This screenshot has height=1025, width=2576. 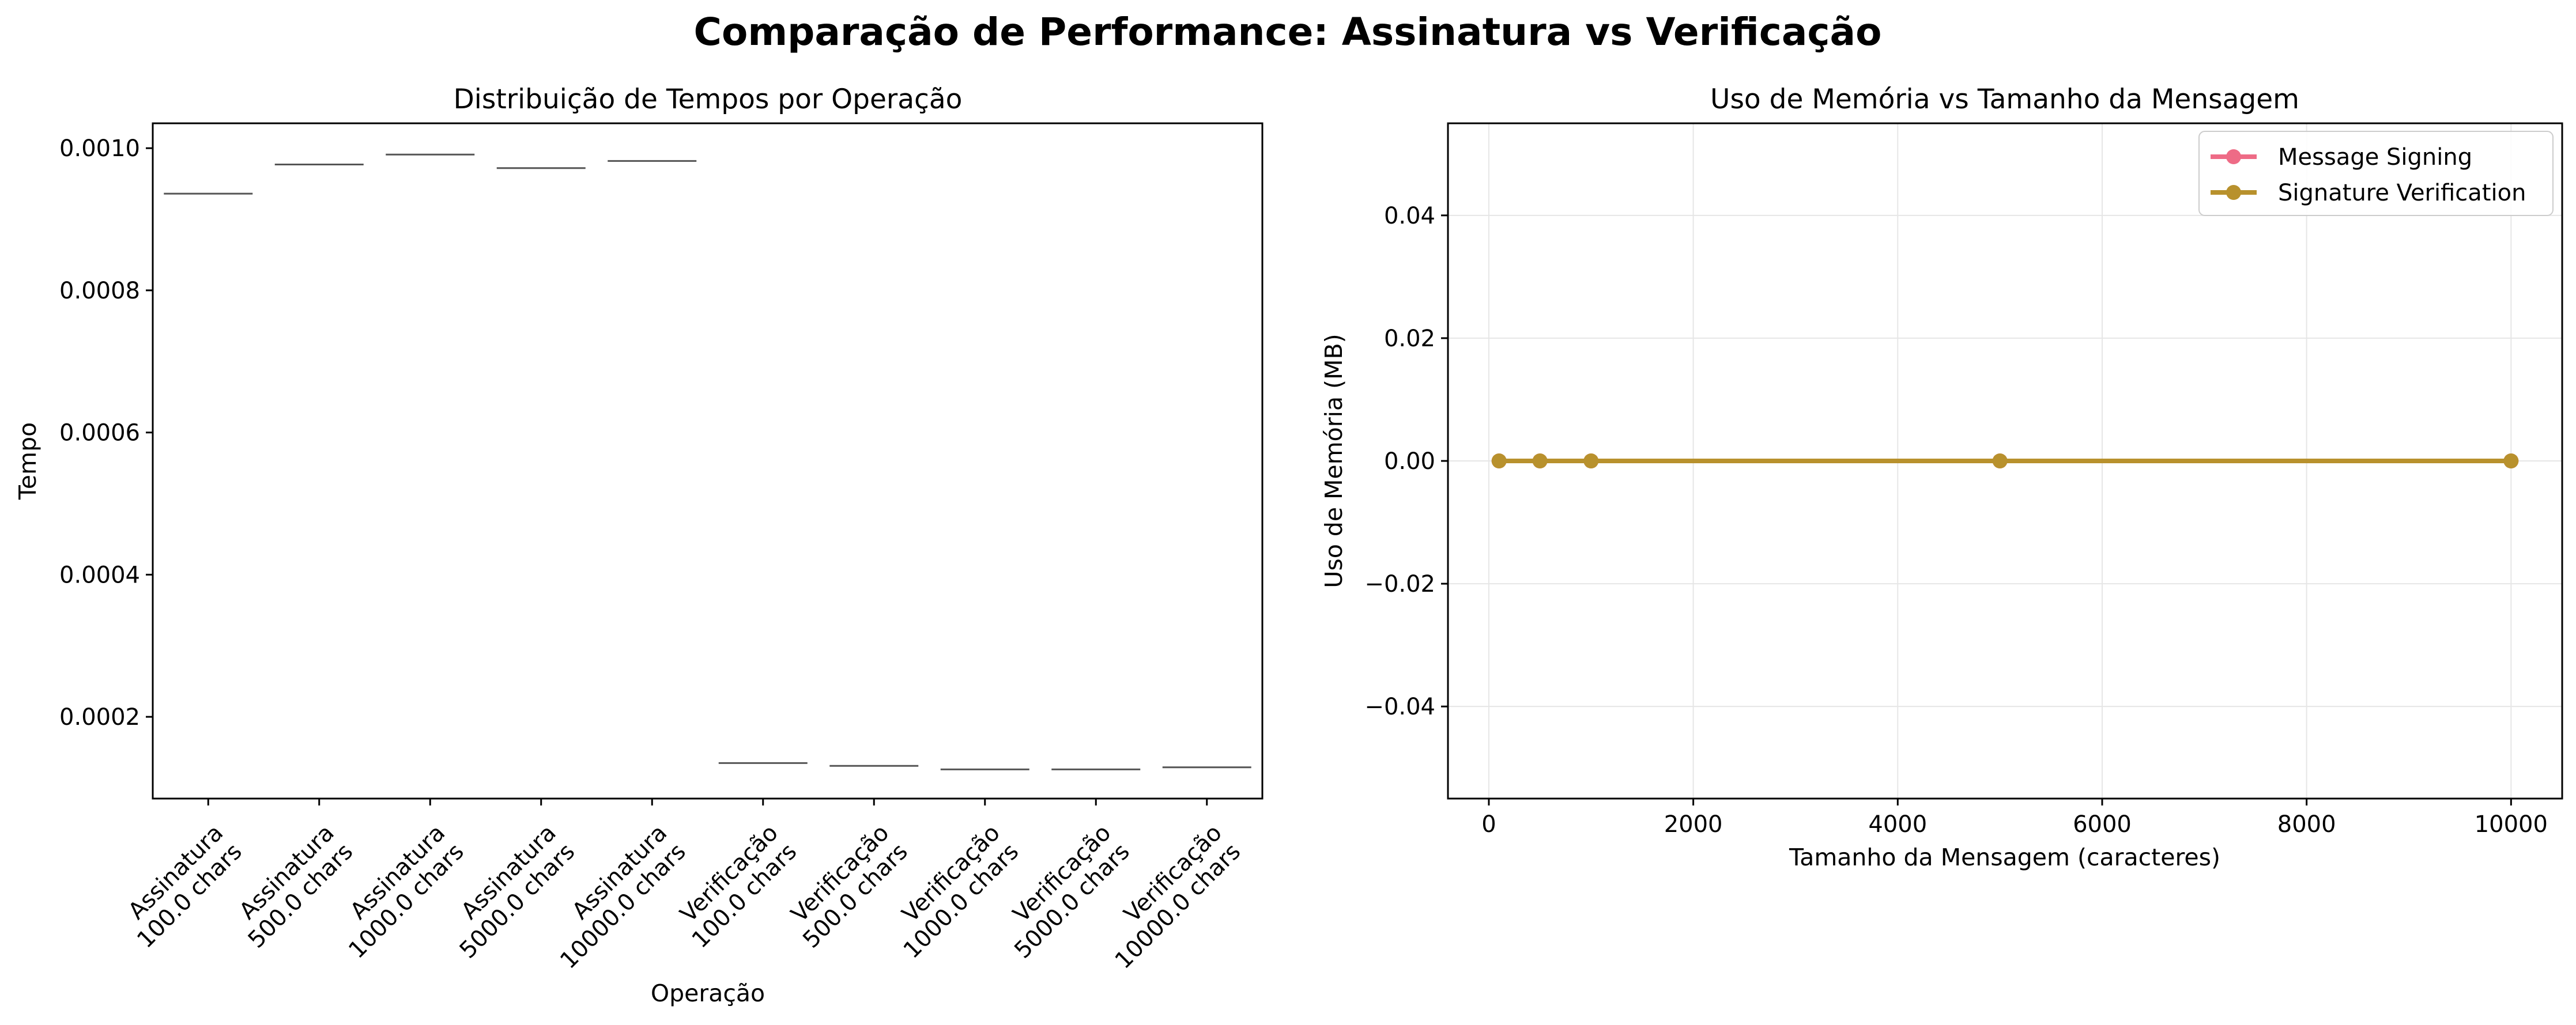 I want to click on line-chart-series, so click(x=2005, y=460).